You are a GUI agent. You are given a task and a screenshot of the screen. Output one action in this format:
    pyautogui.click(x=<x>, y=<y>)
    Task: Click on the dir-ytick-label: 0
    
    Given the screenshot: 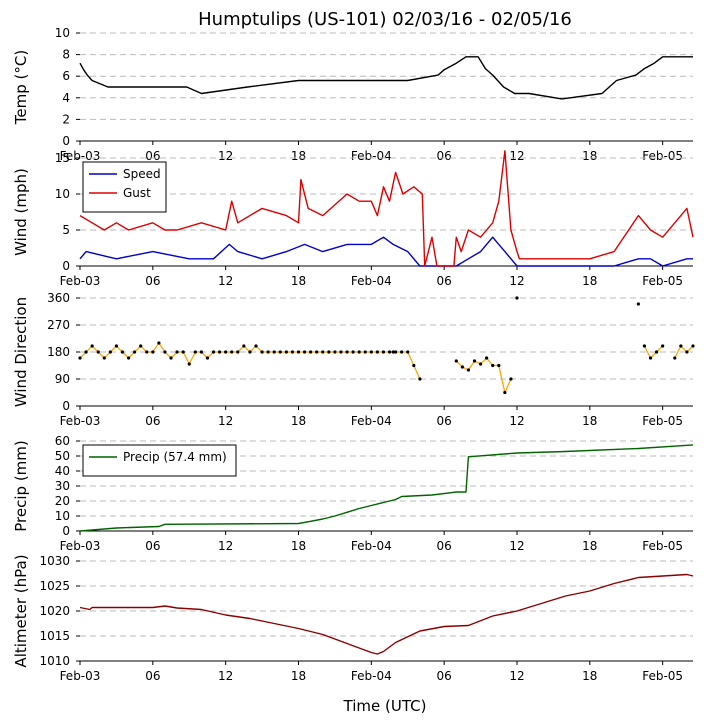 What is the action you would take?
    pyautogui.click(x=66, y=406)
    